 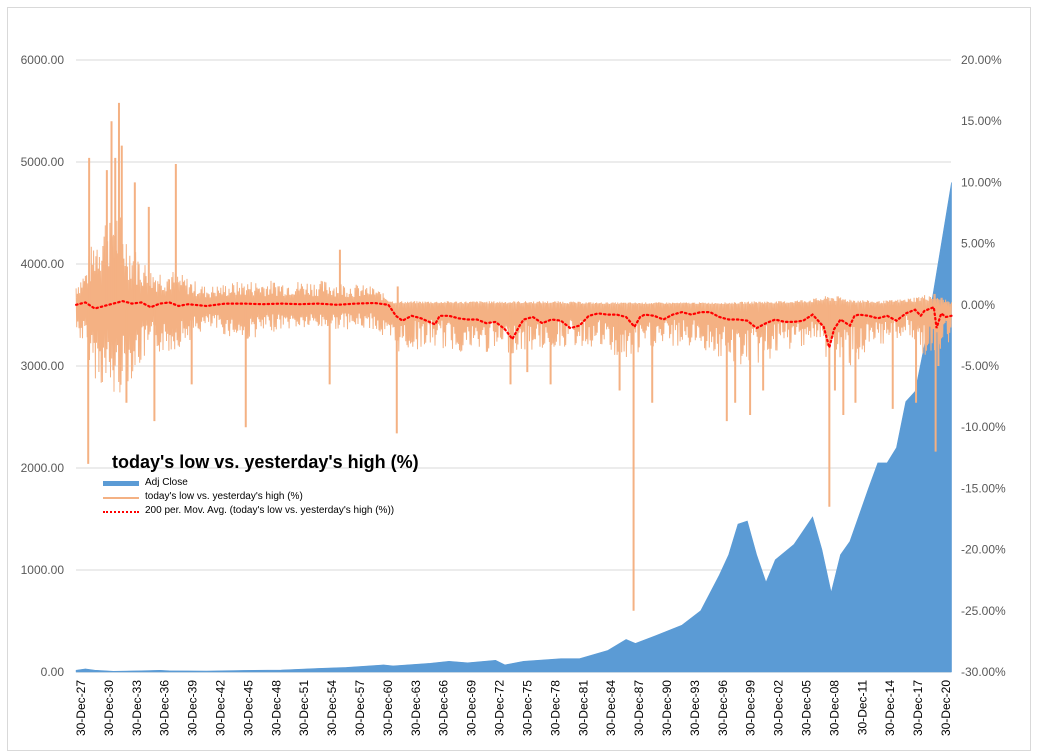 What do you see at coordinates (983, 488) in the screenshot?
I see `right-axis-tick-label: -15.00%` at bounding box center [983, 488].